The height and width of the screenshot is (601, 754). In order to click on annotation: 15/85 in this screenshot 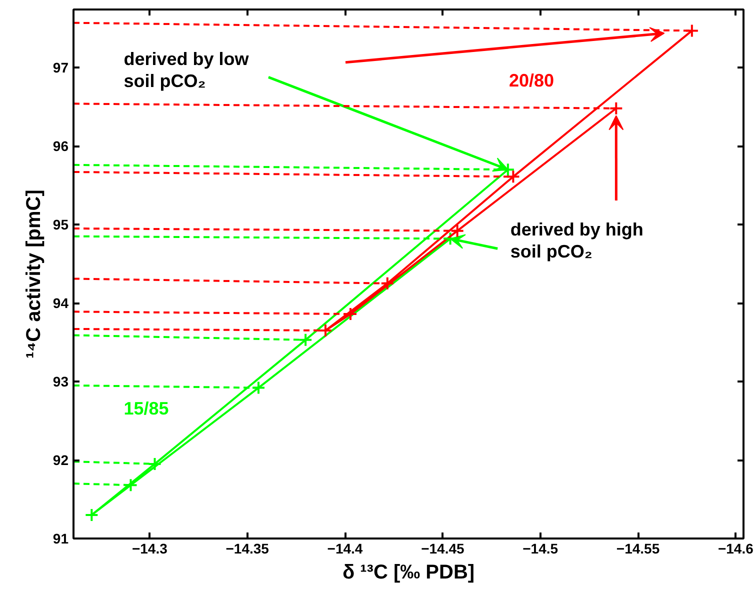, I will do `click(146, 408)`.